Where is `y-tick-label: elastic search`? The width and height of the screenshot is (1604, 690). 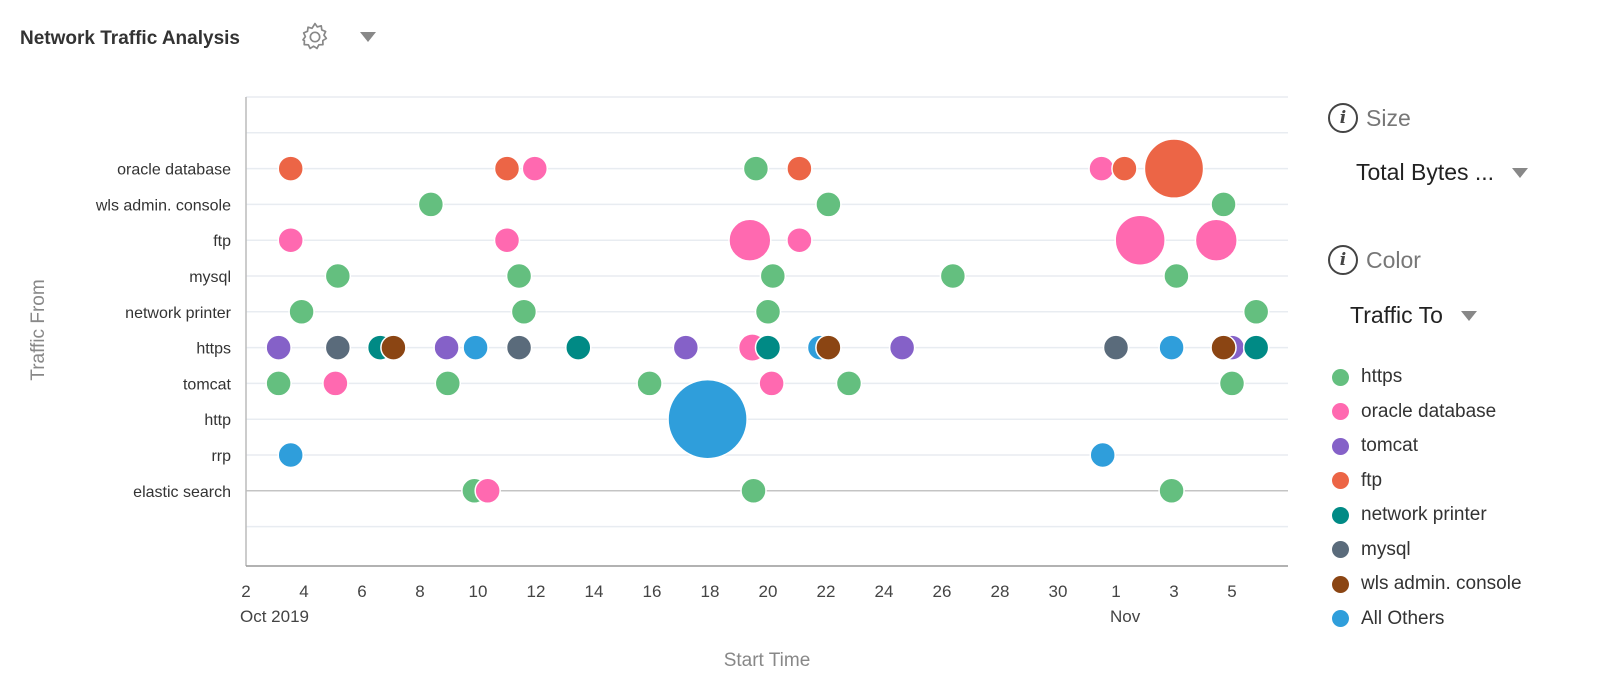 y-tick-label: elastic search is located at coordinates (182, 492).